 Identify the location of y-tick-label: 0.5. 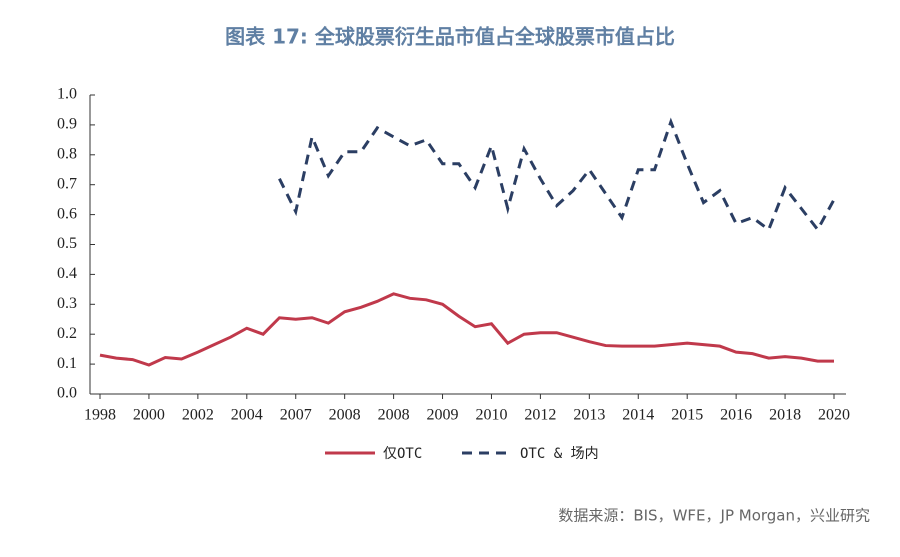
(67, 243).